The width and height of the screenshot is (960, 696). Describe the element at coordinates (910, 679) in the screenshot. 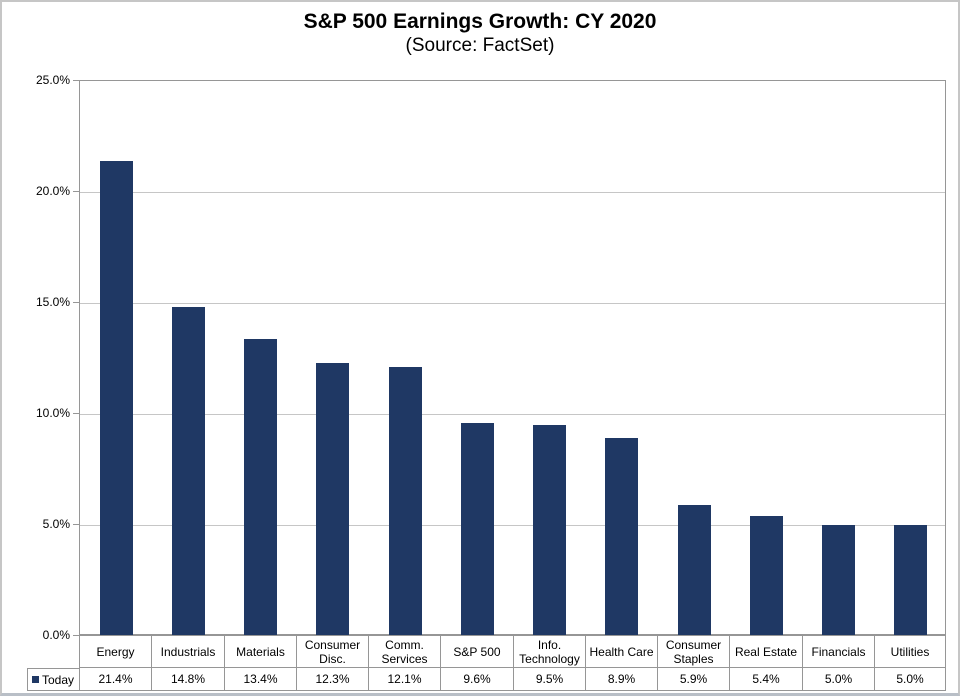

I see `value-cell-utilities: 5.0%` at that location.